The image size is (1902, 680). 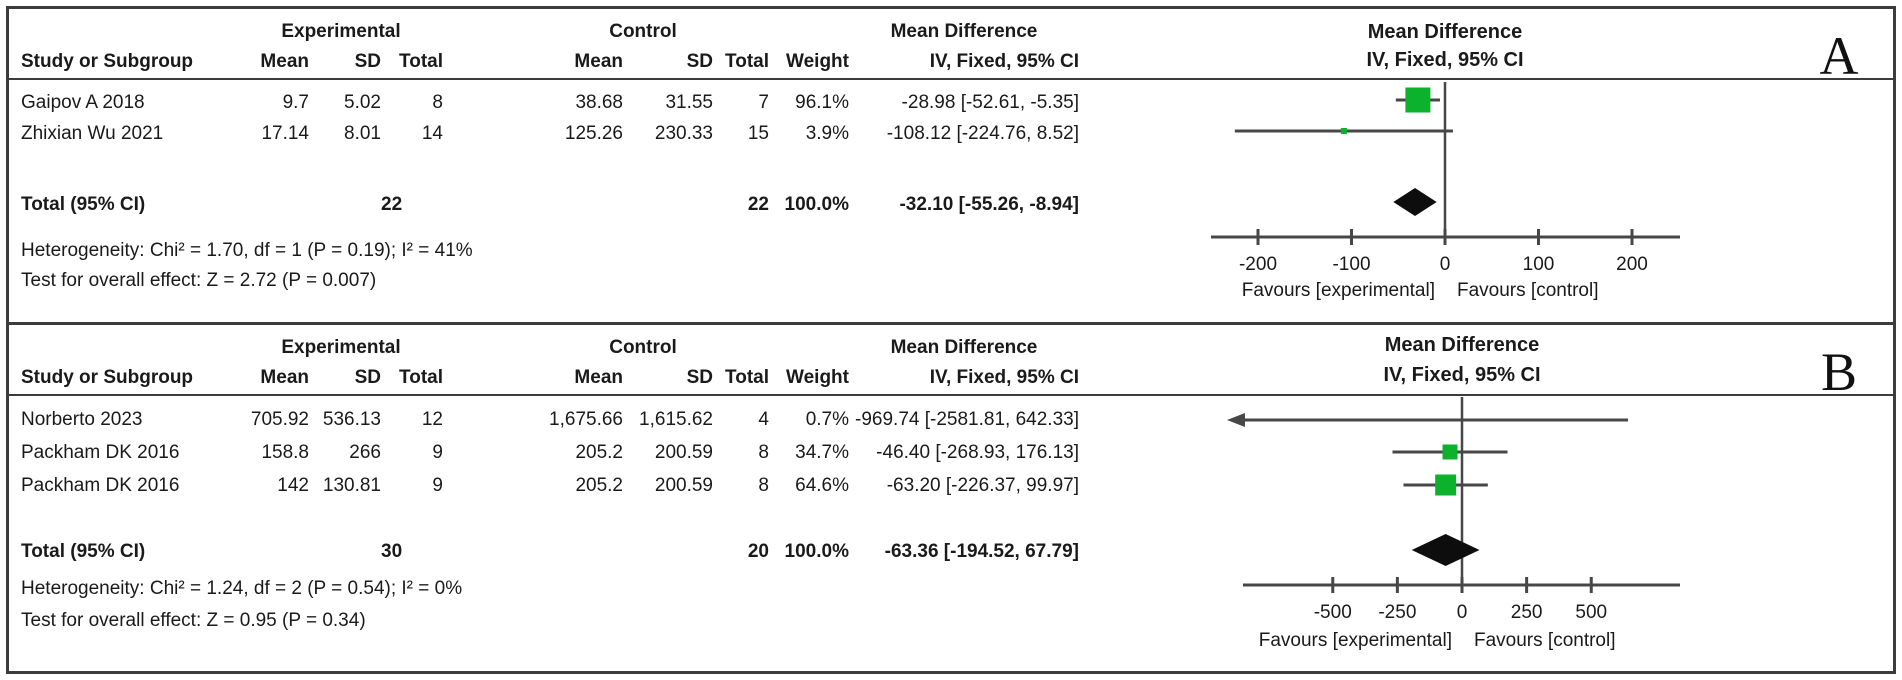 What do you see at coordinates (763, 419) in the screenshot?
I see `total-ctl: 4` at bounding box center [763, 419].